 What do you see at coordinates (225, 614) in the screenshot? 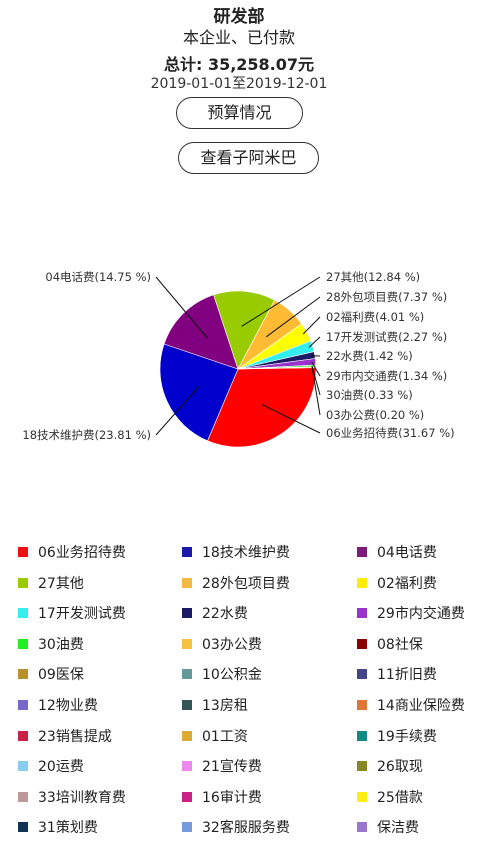
I see `legend-label: 22水费` at bounding box center [225, 614].